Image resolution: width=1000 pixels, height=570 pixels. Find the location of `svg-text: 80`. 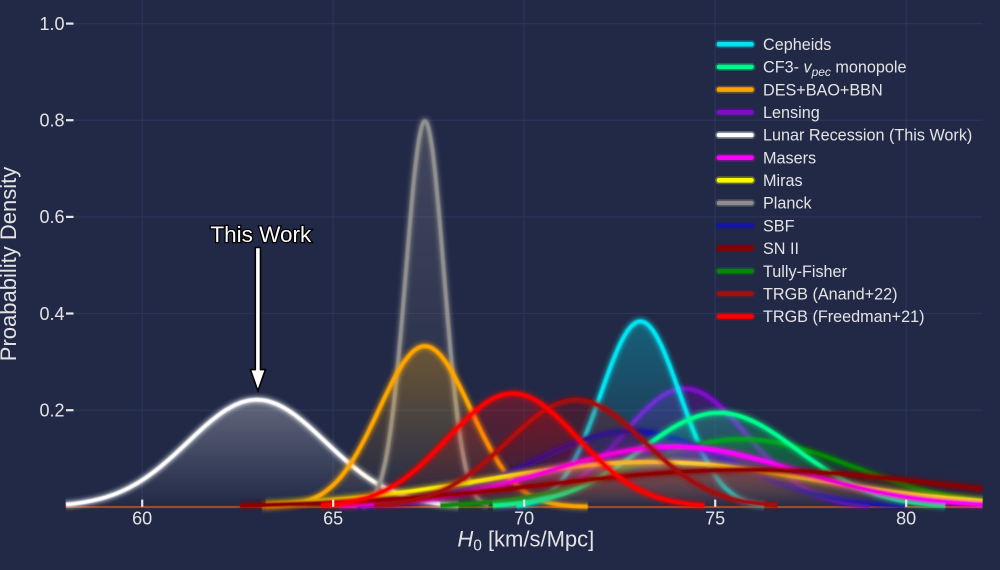

svg-text: 80 is located at coordinates (906, 518).